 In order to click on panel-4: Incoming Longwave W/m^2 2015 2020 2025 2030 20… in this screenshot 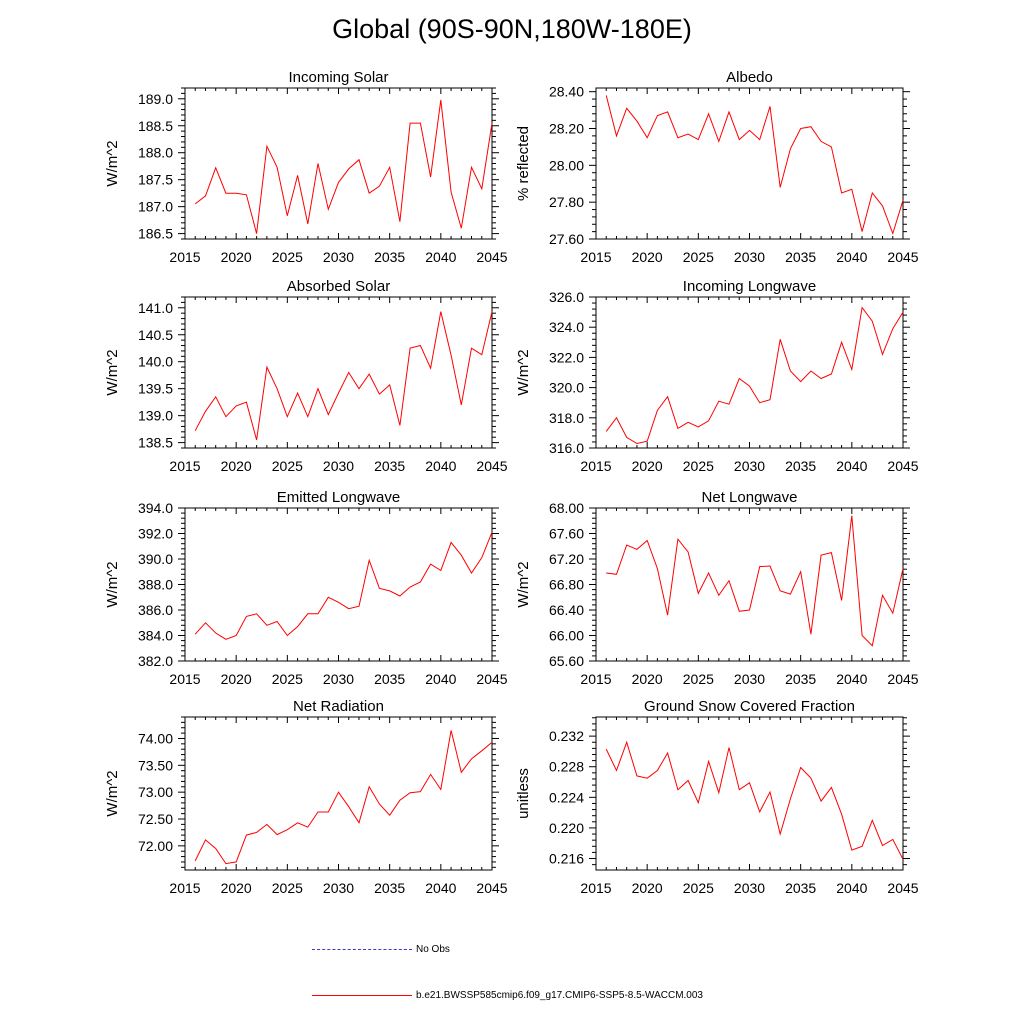, I will do `click(717, 376)`.